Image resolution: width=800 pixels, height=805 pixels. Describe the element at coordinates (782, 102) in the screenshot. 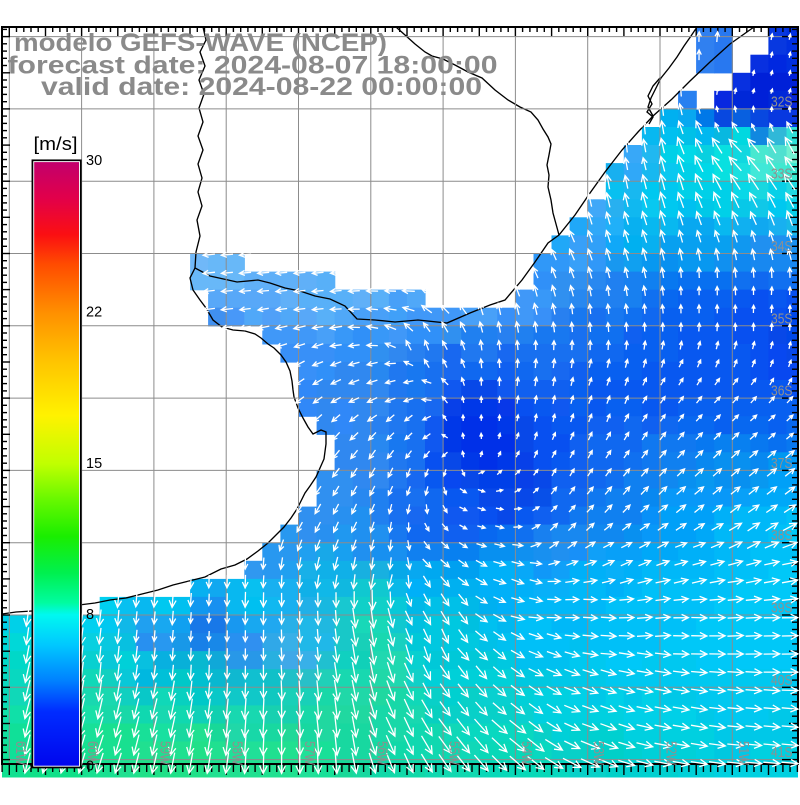

I see `svg-text: 32S` at that location.